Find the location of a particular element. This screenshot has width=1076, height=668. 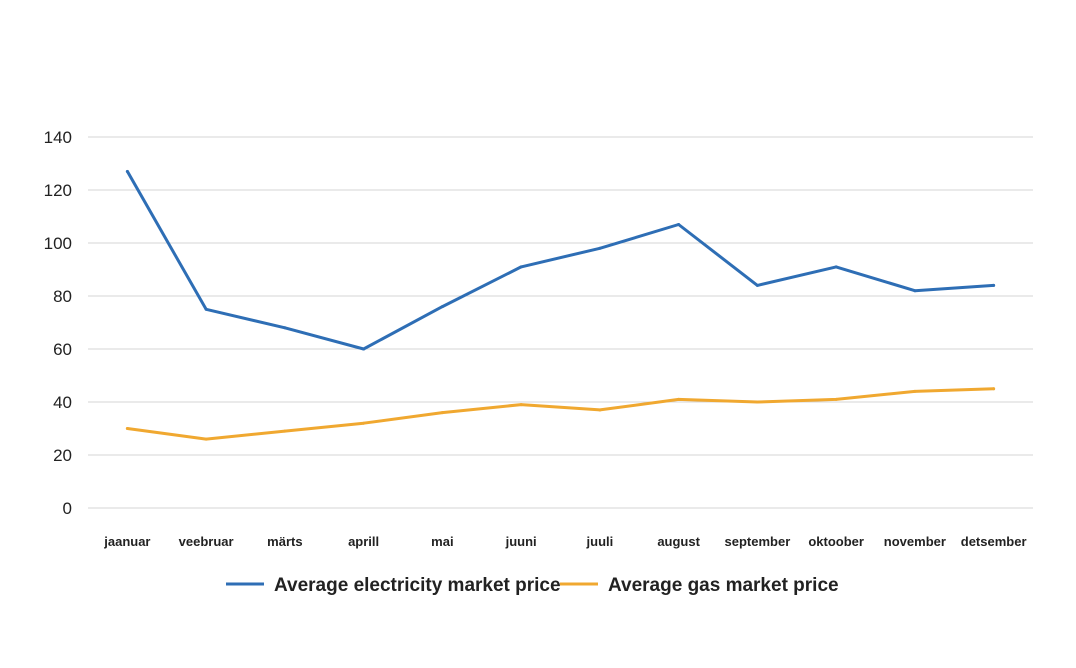

series-gas is located at coordinates (560, 414).